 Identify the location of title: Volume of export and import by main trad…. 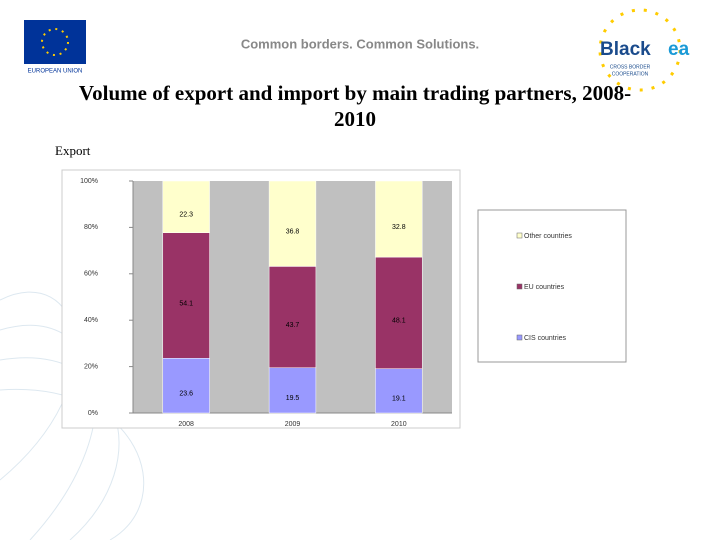
(355, 106).